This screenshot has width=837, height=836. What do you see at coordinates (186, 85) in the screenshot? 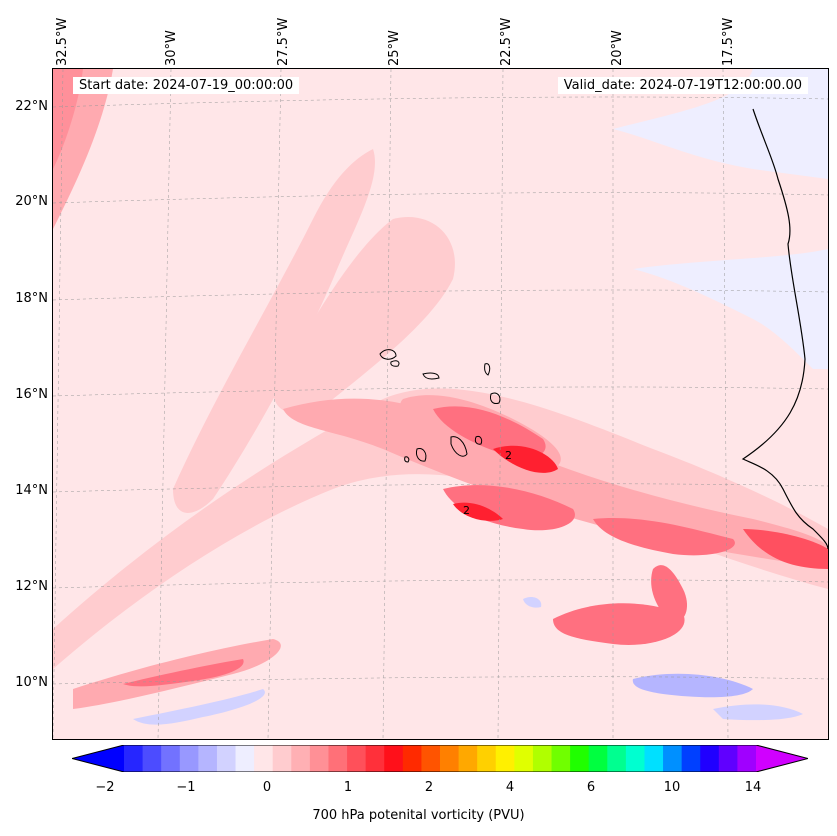
I see `start-date-label: Start date: 2024-07-19_00:00:00` at bounding box center [186, 85].